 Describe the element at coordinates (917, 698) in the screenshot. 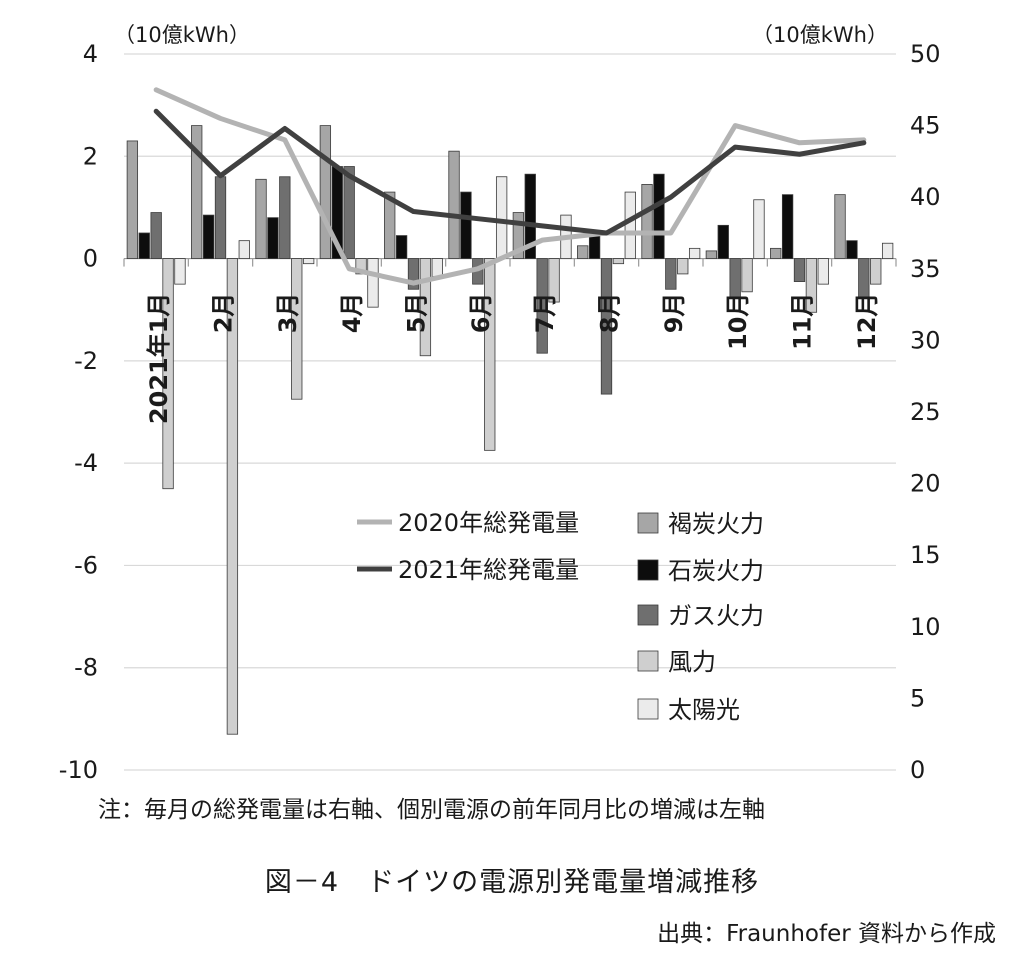

I see `right-tick-label: 5` at that location.